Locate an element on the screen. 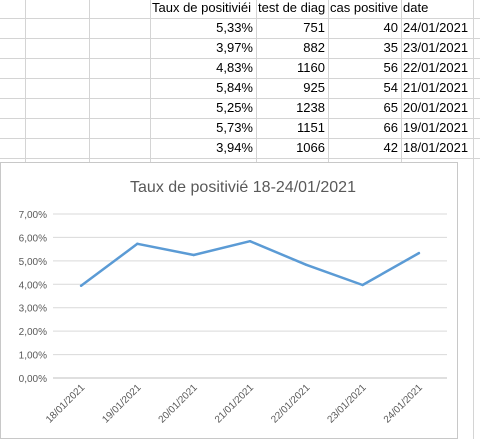  cell-cas: 54 is located at coordinates (390, 87).